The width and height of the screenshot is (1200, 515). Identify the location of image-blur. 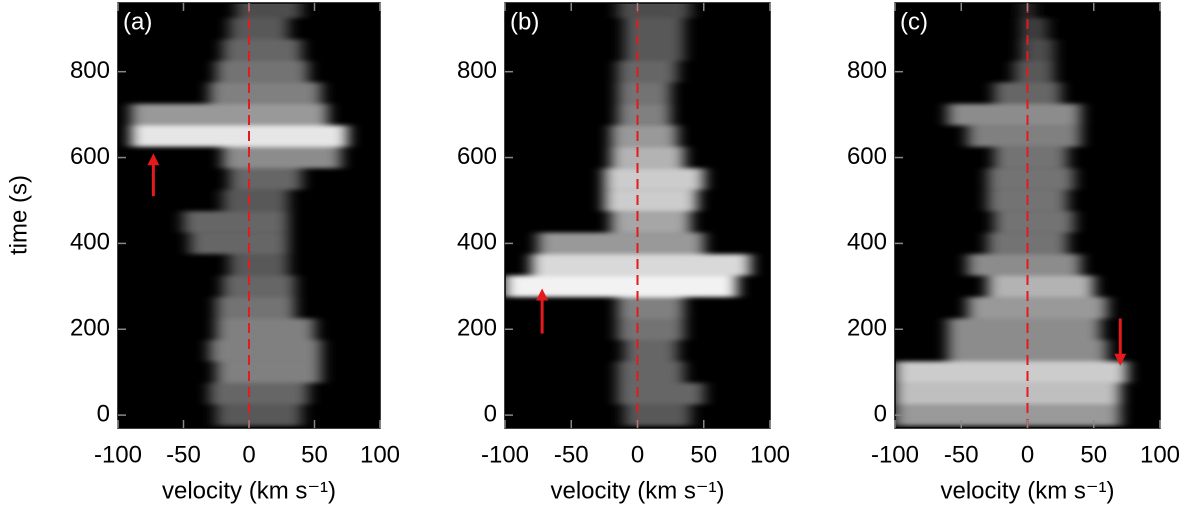
(239, 214).